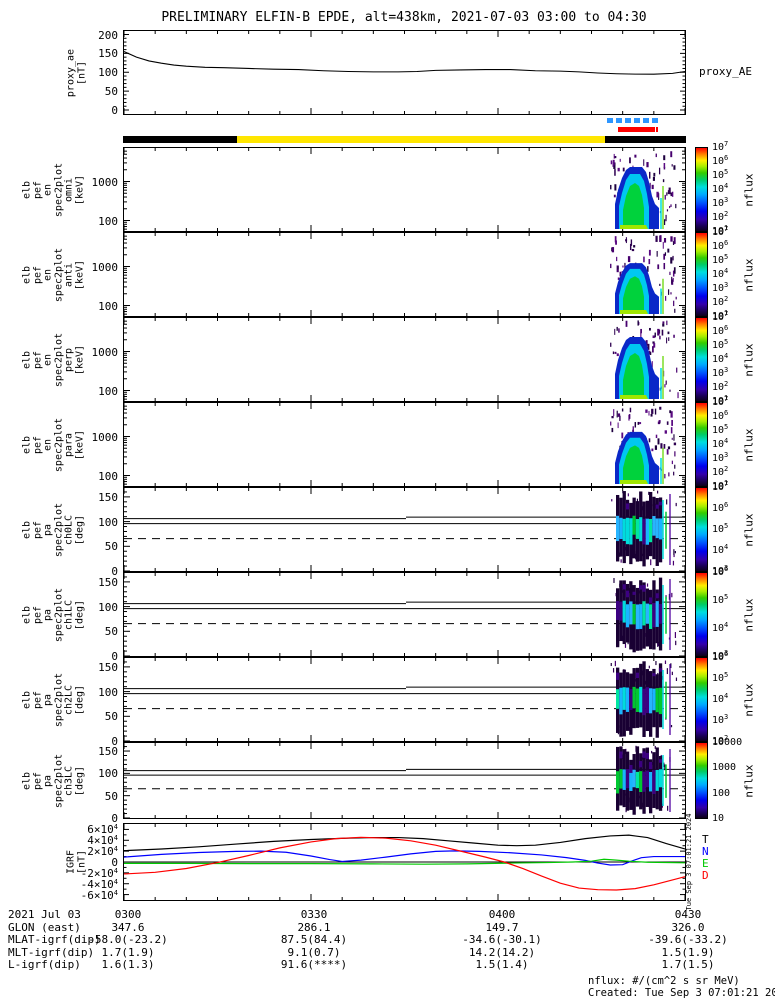 The height and width of the screenshot is (1000, 775). What do you see at coordinates (749, 699) in the screenshot?
I see `colorbar-title-pa-ch2LC: nflux` at bounding box center [749, 699].